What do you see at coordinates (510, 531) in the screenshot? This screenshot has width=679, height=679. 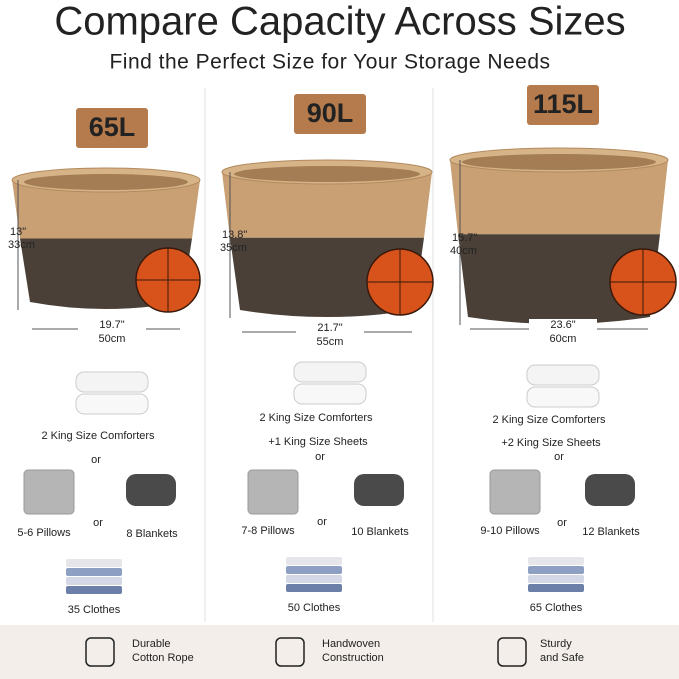 I see `pillows-label: 9-10 Pillows` at bounding box center [510, 531].